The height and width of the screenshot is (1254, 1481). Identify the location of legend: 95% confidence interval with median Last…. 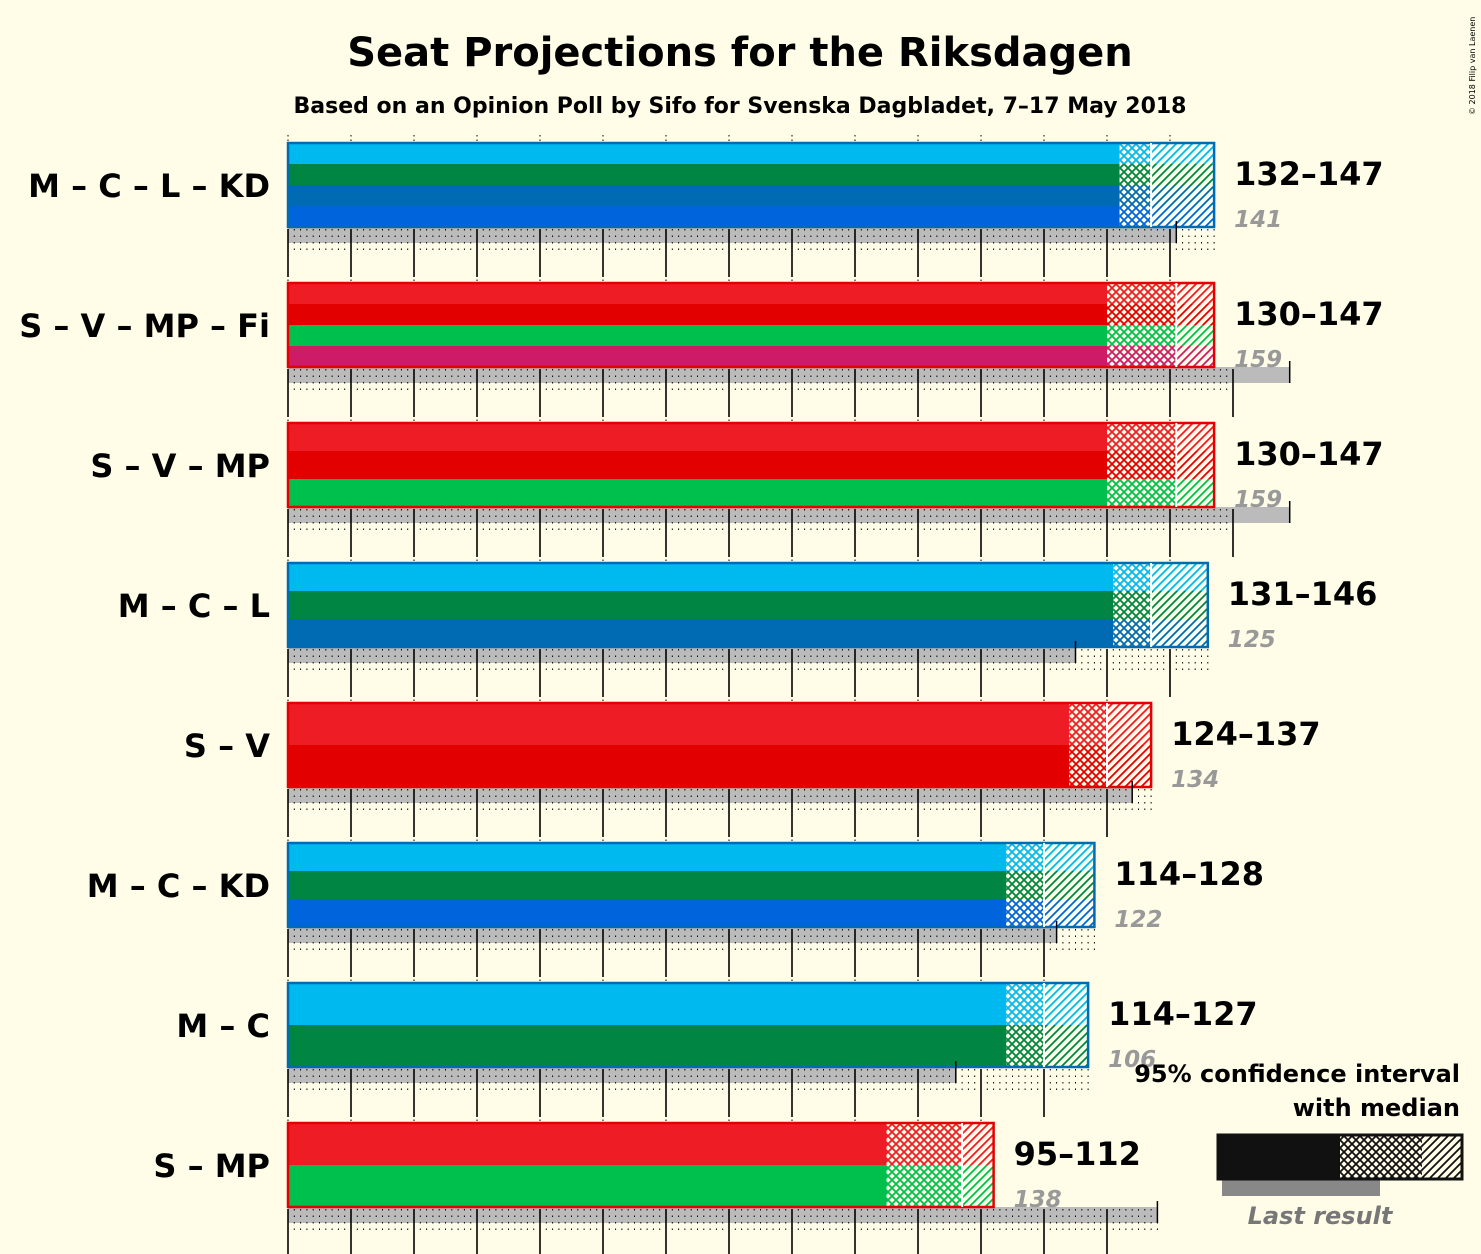
(1299, 1145).